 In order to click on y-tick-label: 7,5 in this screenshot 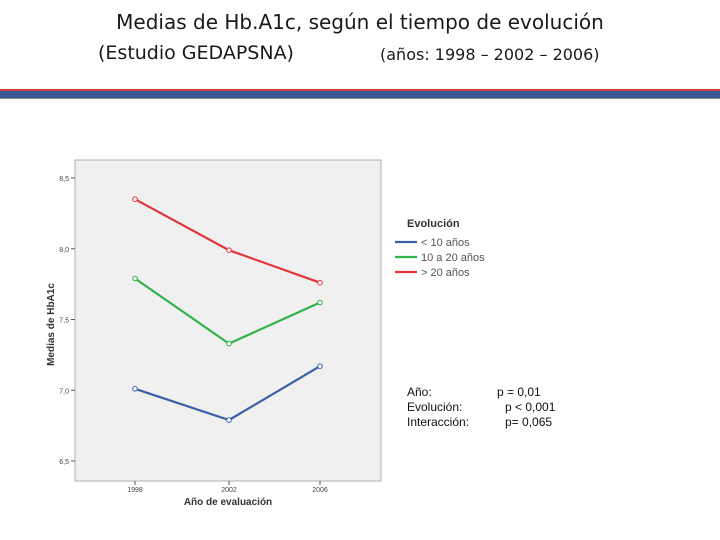, I will do `click(64, 321)`.